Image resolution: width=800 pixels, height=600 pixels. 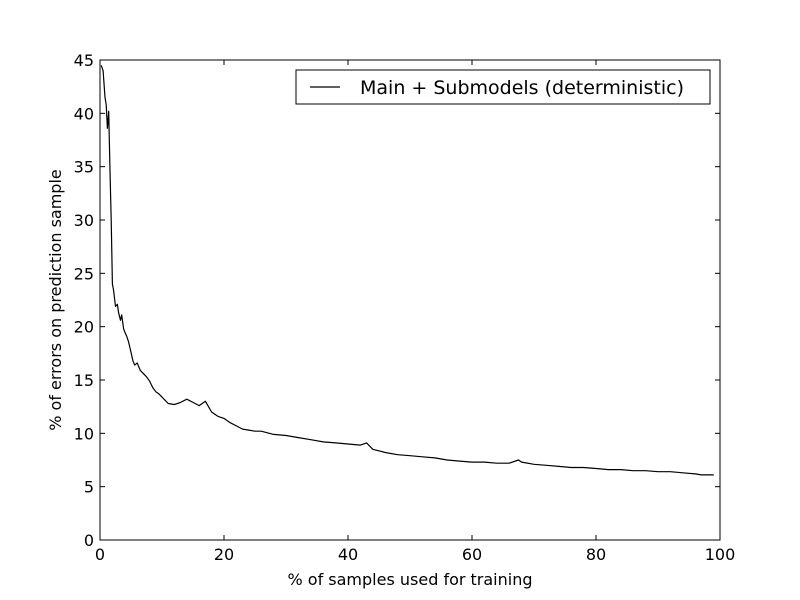 What do you see at coordinates (84, 380) in the screenshot?
I see `y-tick-label: 15` at bounding box center [84, 380].